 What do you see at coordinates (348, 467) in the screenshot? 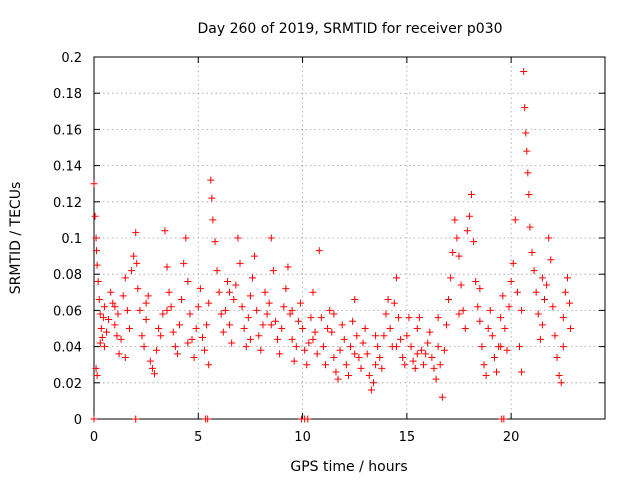
I see `x-axis-title: GPS time / hours` at bounding box center [348, 467].